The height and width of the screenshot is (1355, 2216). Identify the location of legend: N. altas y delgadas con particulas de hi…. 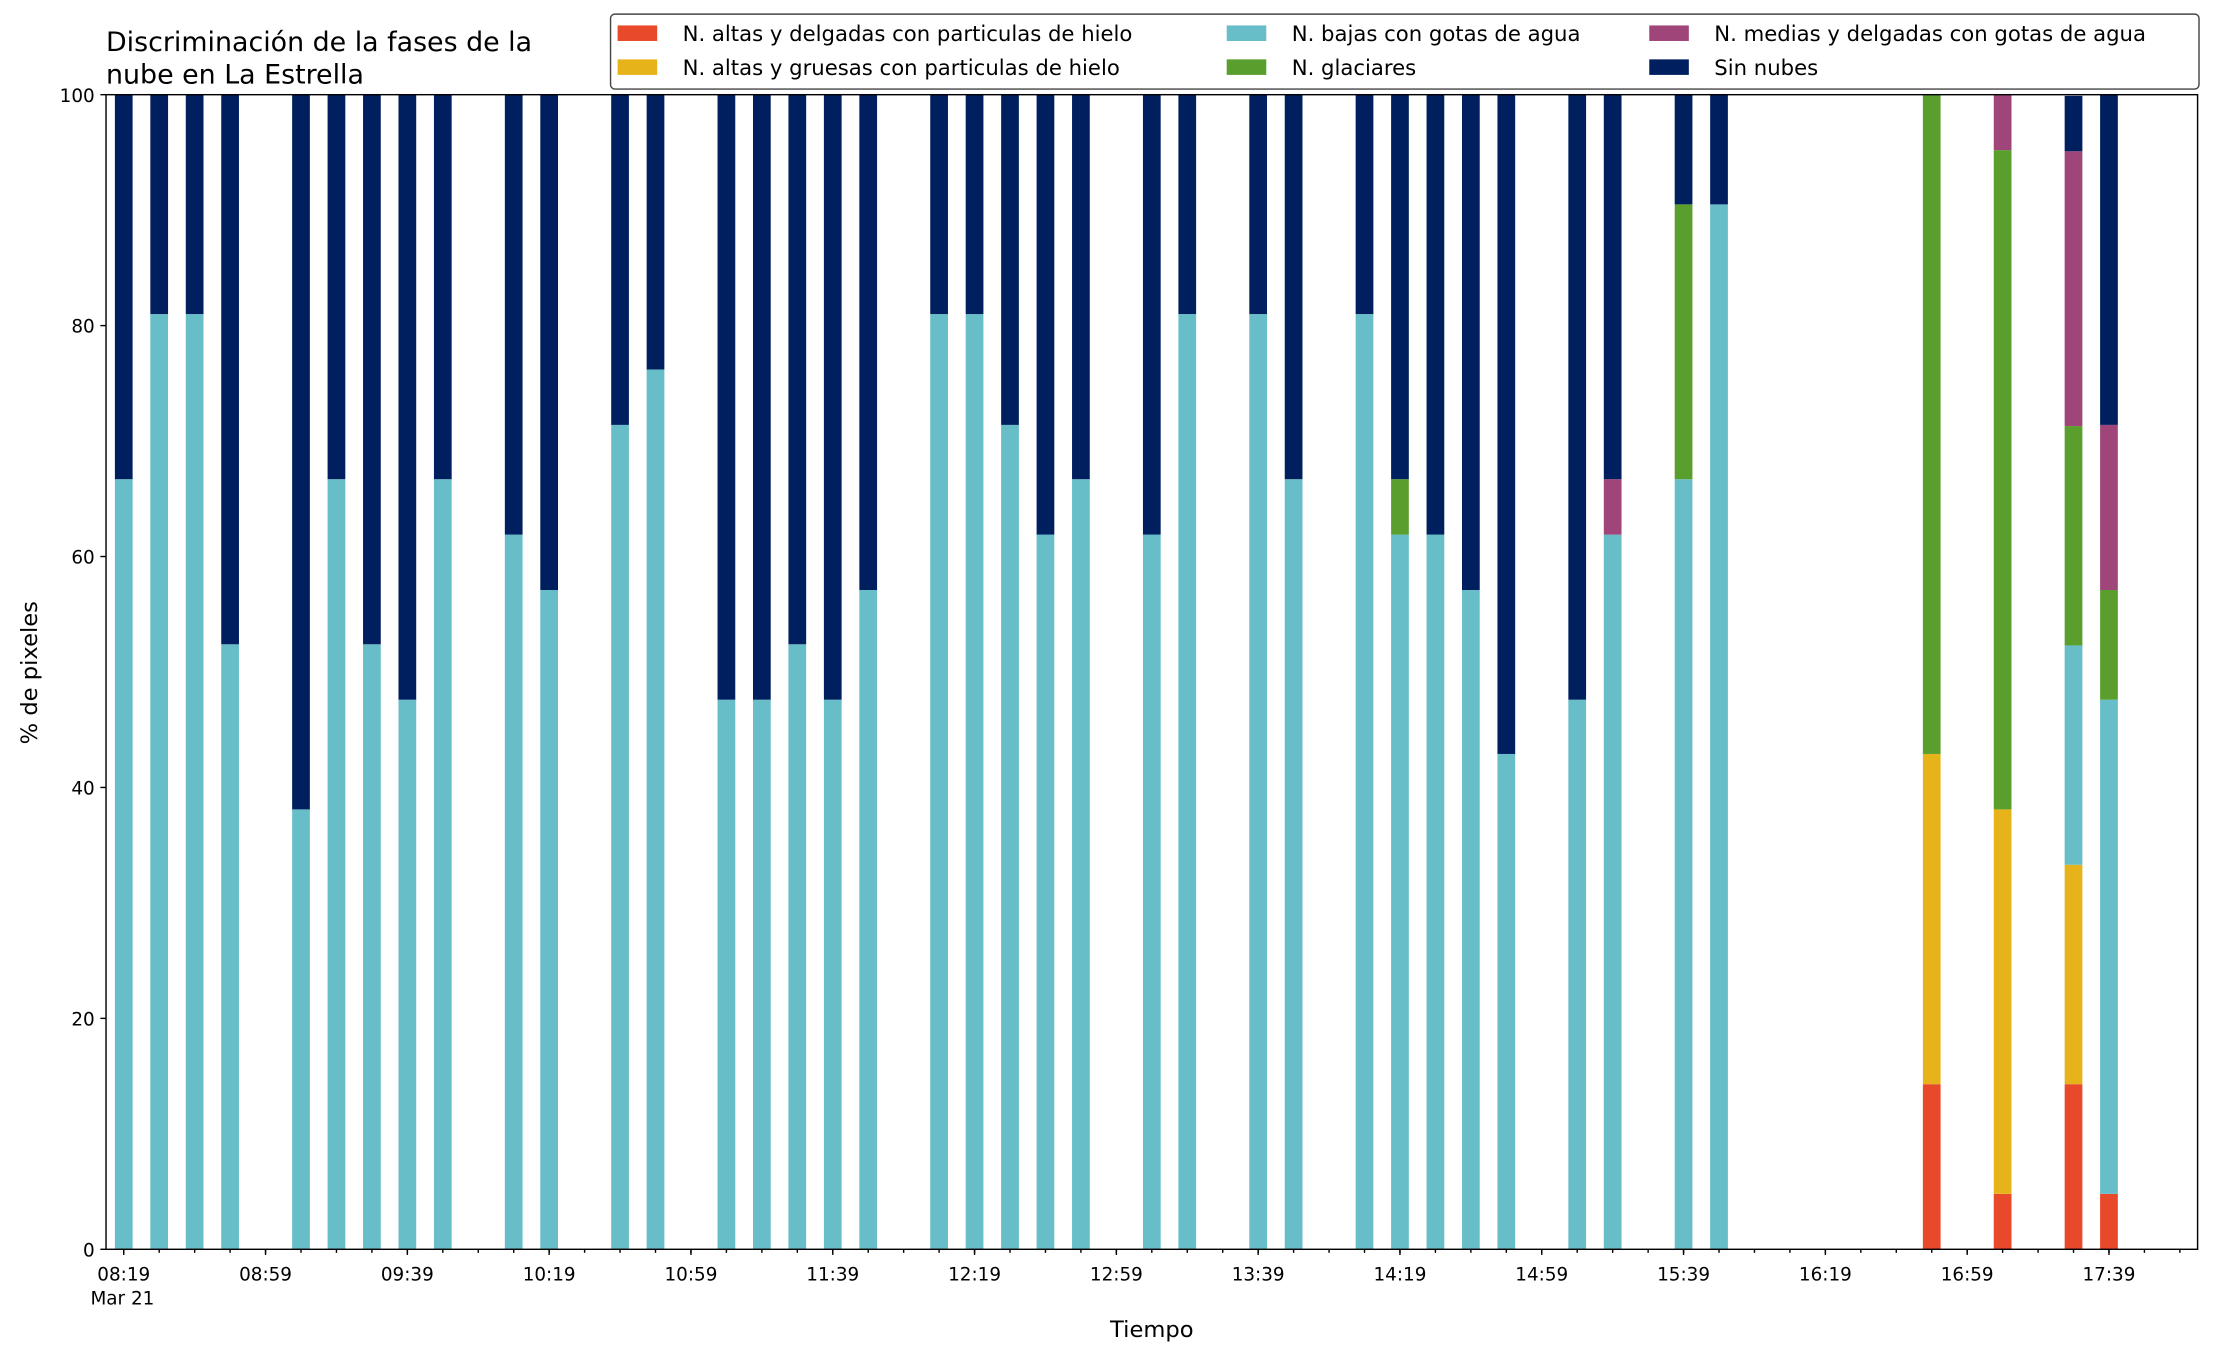
(1404, 51).